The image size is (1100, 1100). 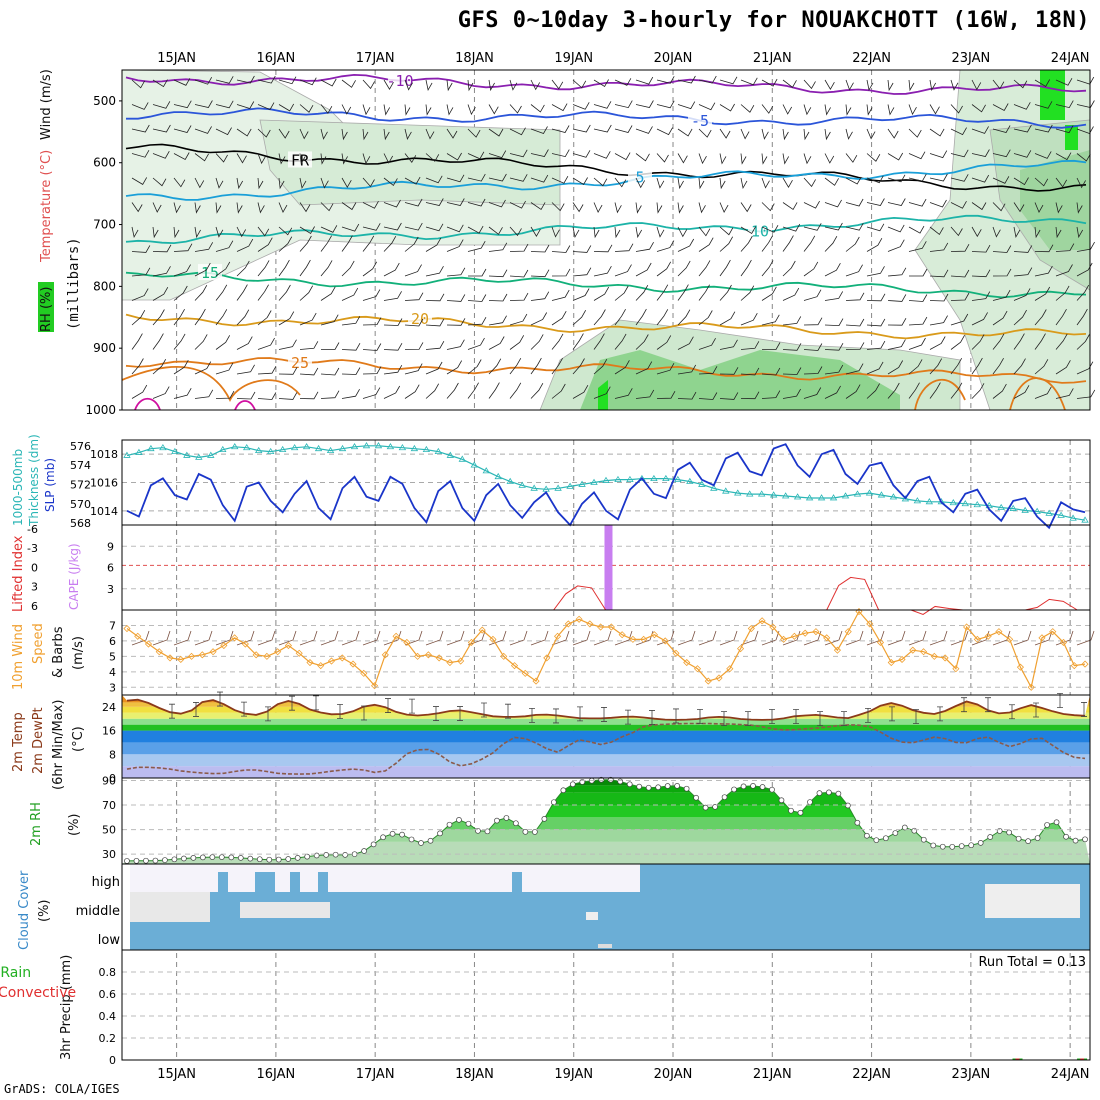 What do you see at coordinates (108, 1016) in the screenshot?
I see `precip-tick-label: 0.4` at bounding box center [108, 1016].